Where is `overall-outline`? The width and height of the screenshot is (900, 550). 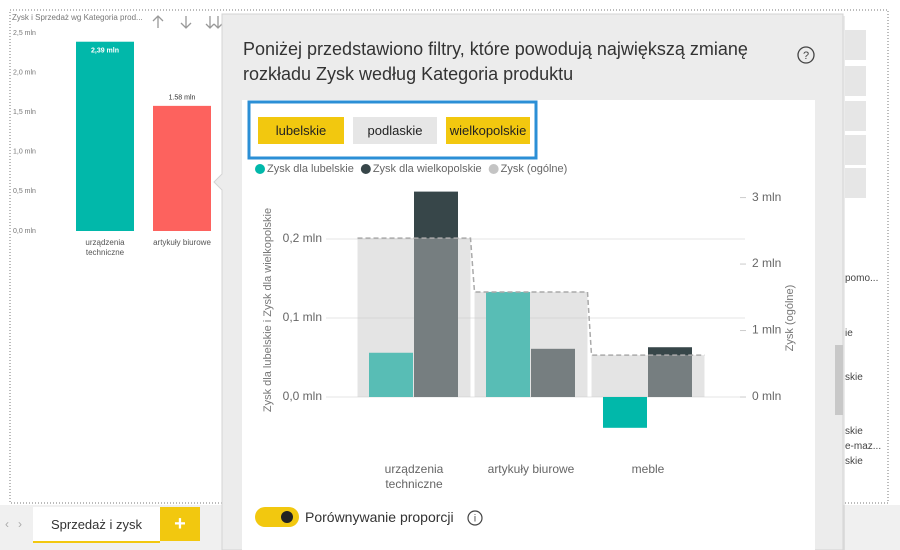 overall-outline is located at coordinates (531, 296).